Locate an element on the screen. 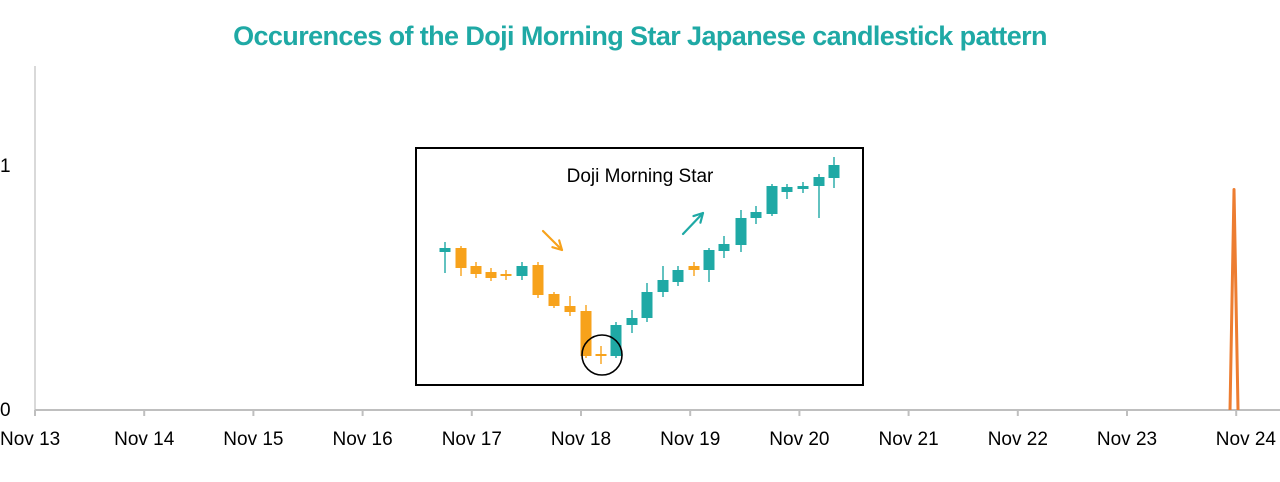  x-tick-label: Nov 18 is located at coordinates (581, 439).